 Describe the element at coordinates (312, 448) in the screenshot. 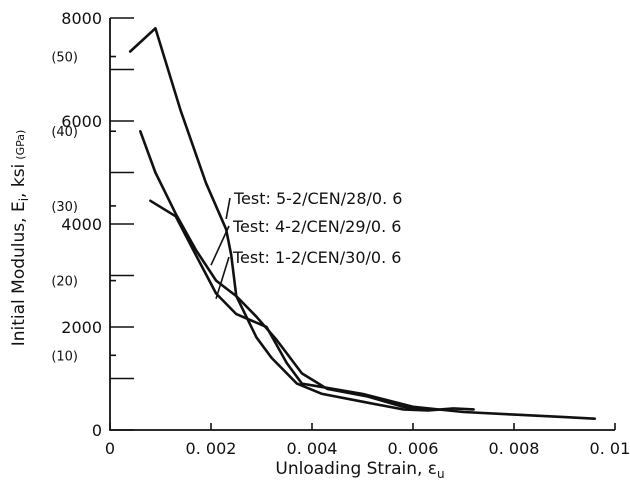

I see `x-tick-label: 0. 004` at that location.